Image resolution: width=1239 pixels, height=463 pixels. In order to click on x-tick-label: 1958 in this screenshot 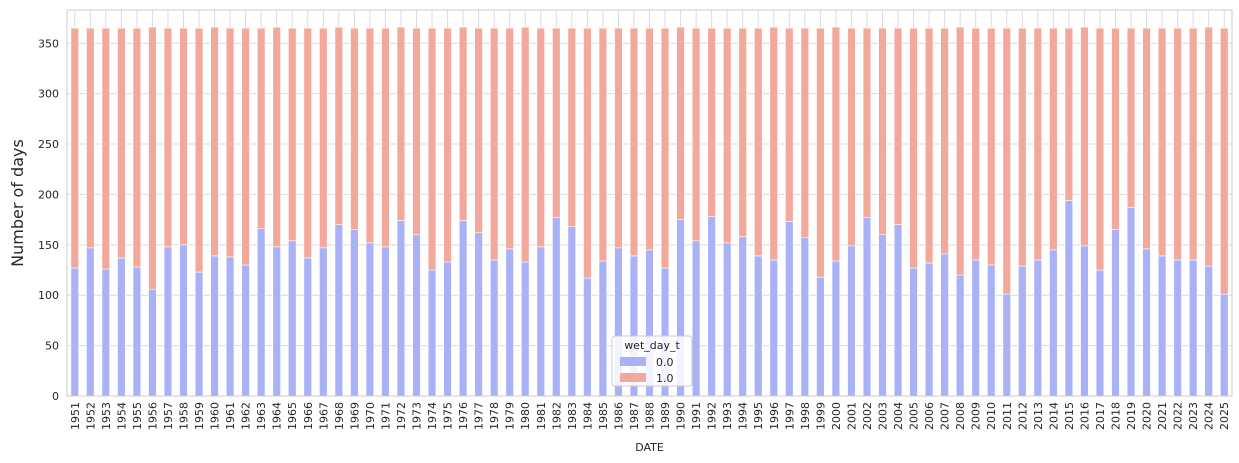, I will do `click(184, 416)`.